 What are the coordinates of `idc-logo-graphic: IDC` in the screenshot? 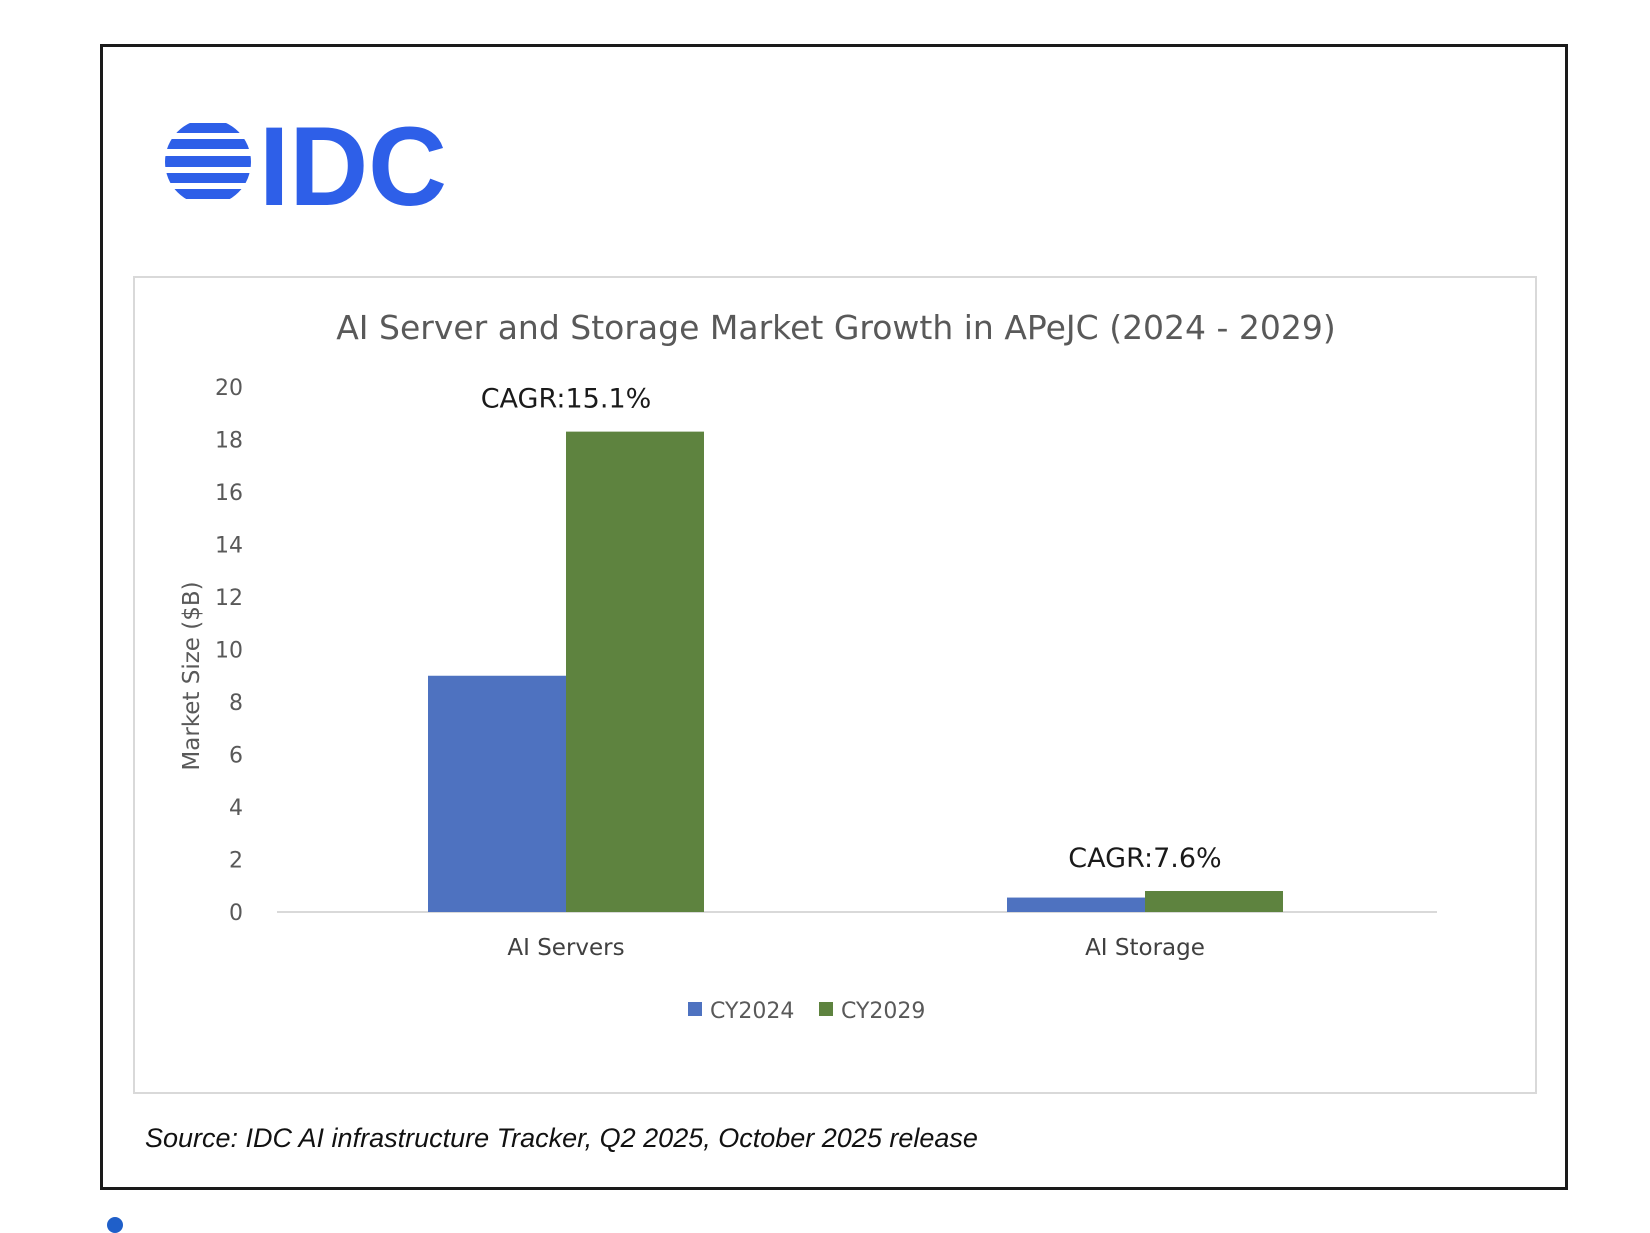 It's located at (306, 166).